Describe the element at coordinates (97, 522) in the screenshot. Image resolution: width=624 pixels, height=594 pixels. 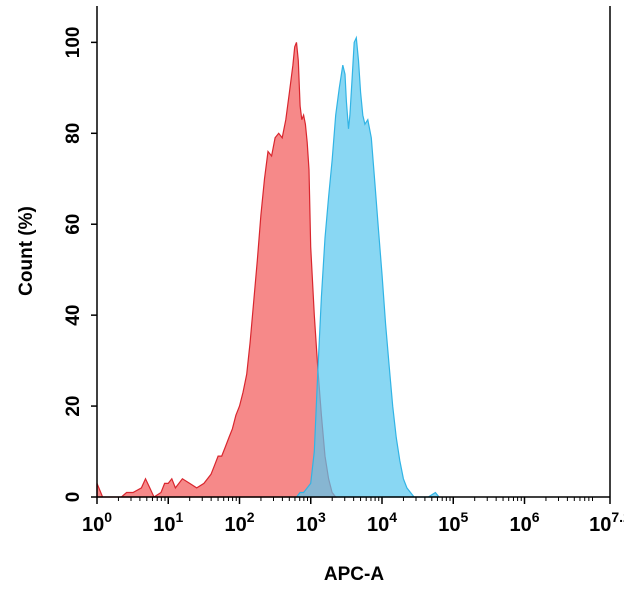
I see `x-tick-label: 10⁰` at that location.